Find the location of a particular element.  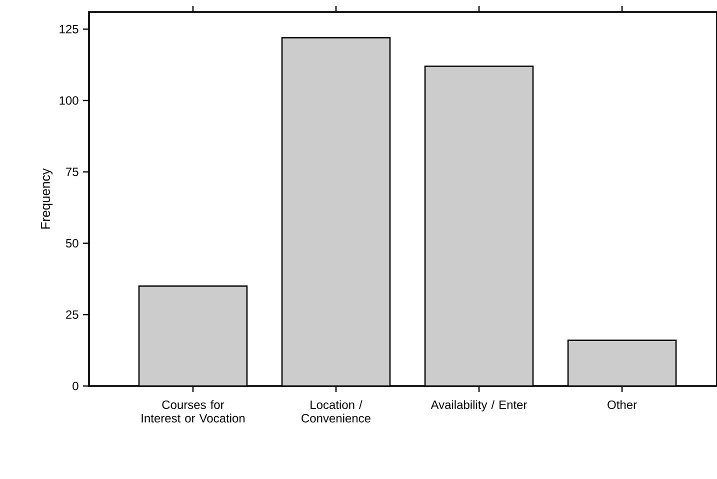

y-tick-label: 75 is located at coordinates (72, 172).